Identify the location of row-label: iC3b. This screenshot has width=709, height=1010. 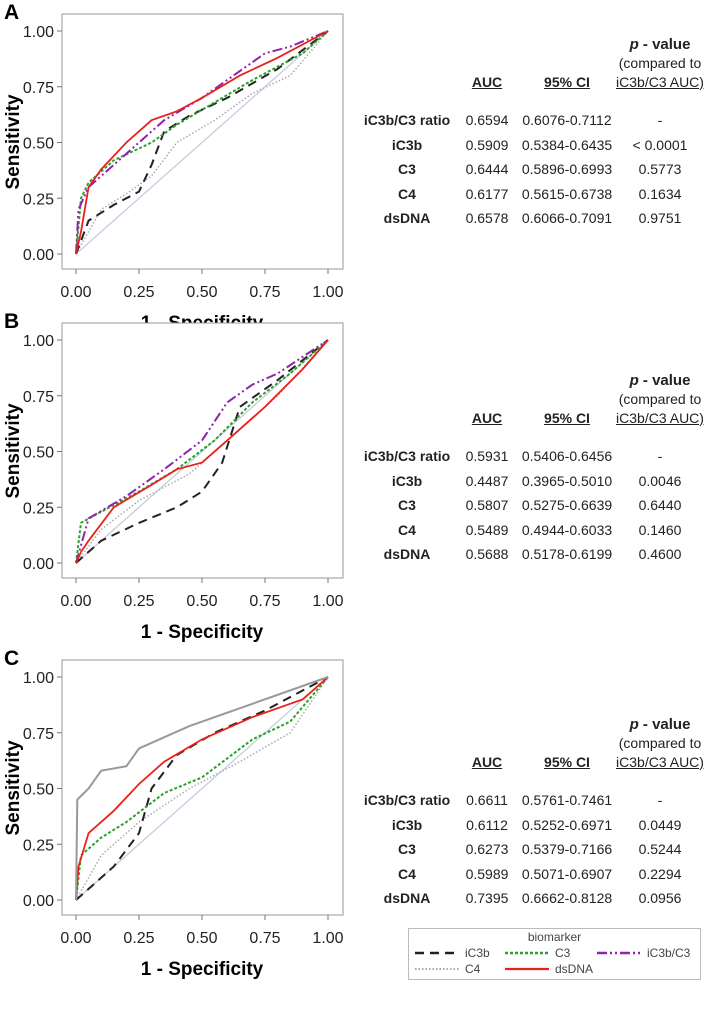
(407, 144).